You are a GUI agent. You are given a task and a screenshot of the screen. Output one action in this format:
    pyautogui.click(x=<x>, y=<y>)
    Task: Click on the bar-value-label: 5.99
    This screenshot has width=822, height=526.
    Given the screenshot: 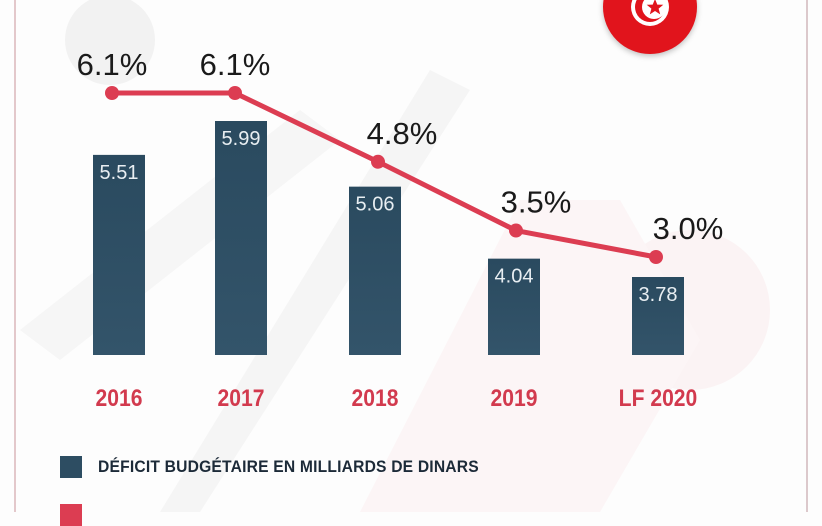 What is the action you would take?
    pyautogui.click(x=241, y=139)
    